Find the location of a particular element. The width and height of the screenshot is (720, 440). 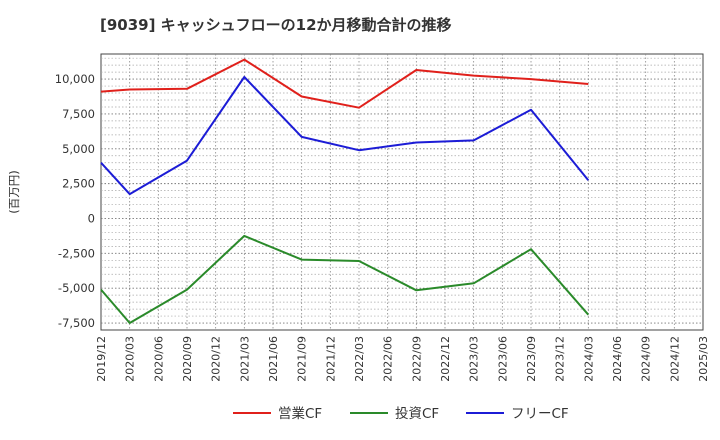

x-tick-label: 2022/12 is located at coordinates (445, 359).